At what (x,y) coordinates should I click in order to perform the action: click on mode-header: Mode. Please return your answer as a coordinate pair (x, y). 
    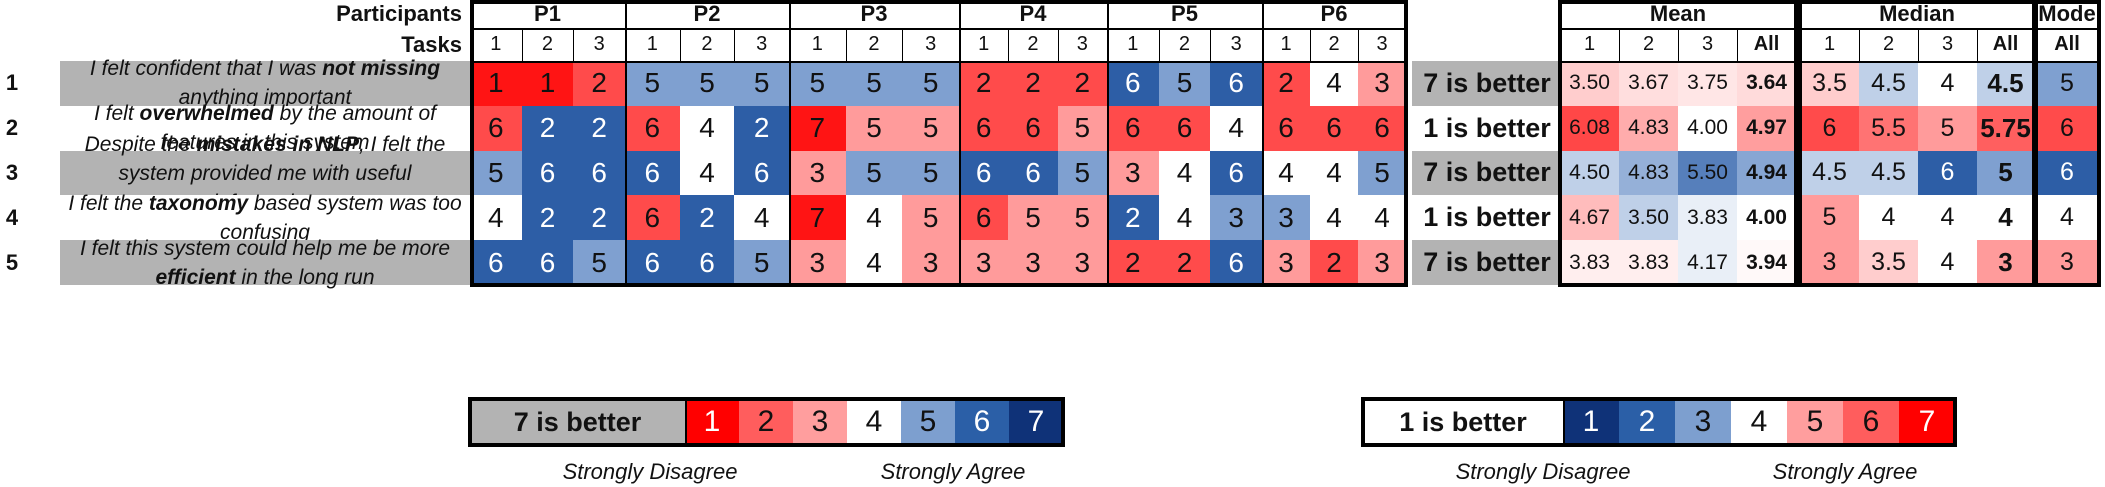
    Looking at the image, I should click on (2067, 13).